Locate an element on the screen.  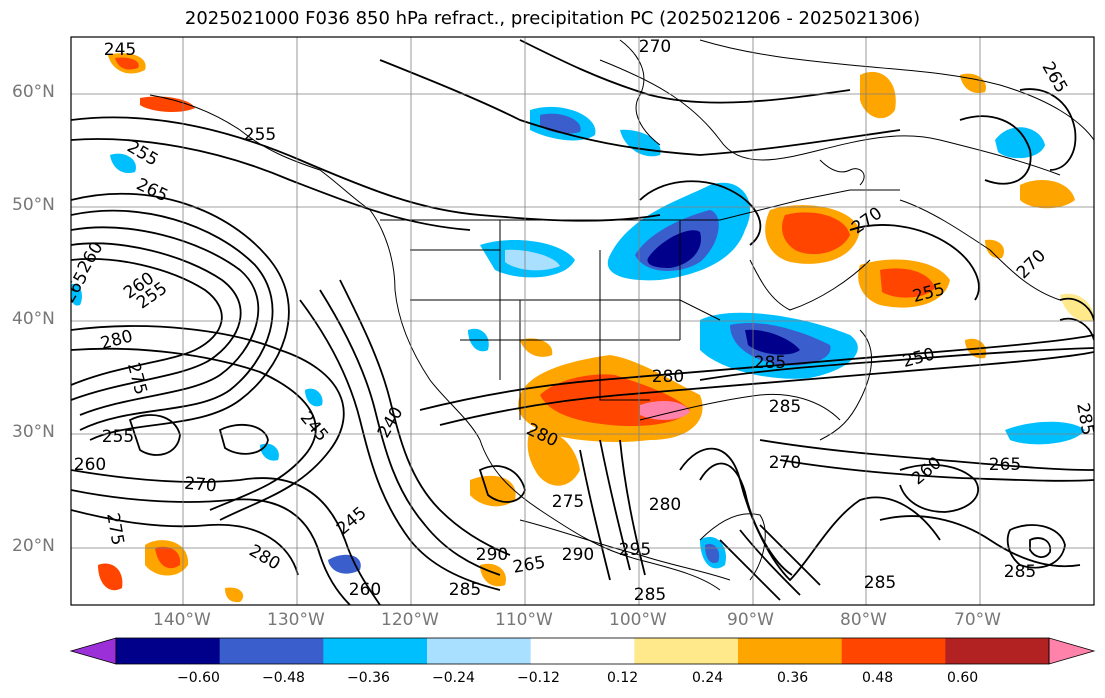
colorbar-outline is located at coordinates (582, 651).